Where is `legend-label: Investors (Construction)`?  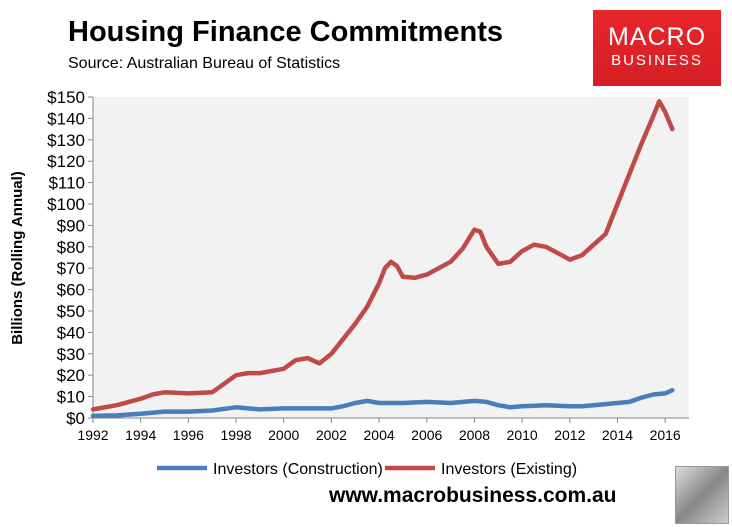 legend-label: Investors (Construction) is located at coordinates (298, 469).